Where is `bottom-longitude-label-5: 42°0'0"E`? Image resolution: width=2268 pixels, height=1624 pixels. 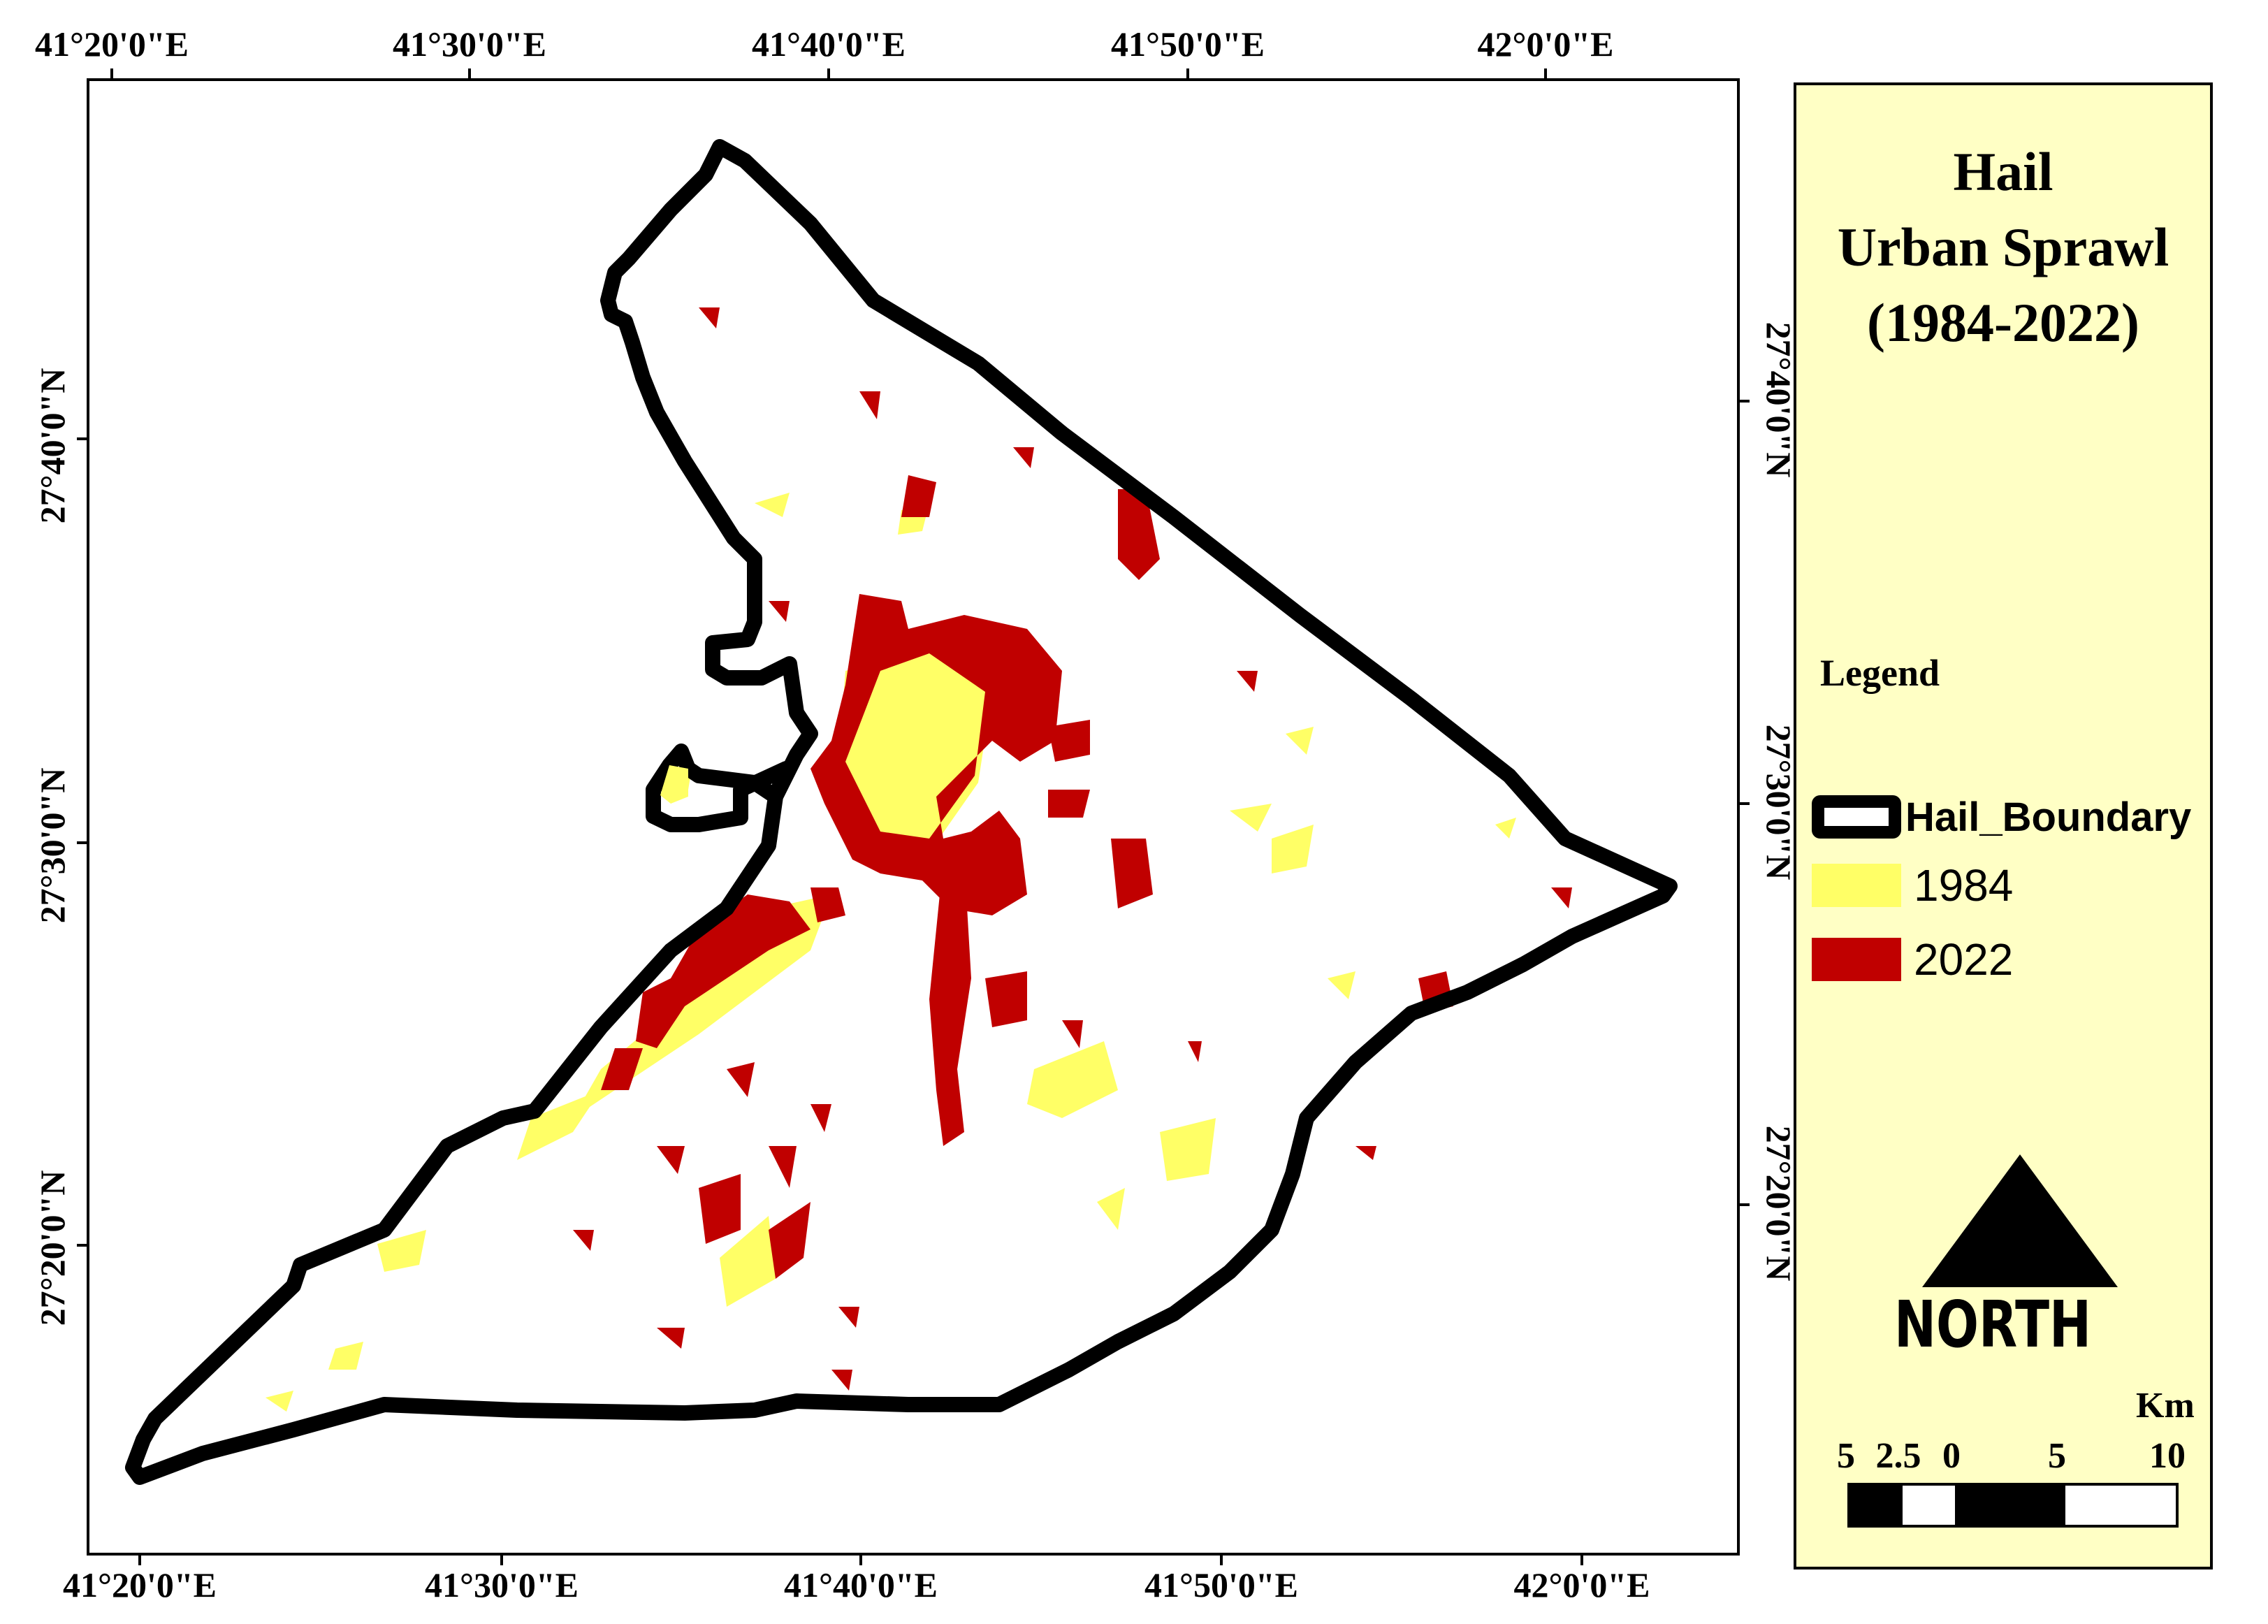
bottom-longitude-label-5: 42°0'0"E is located at coordinates (1581, 1584).